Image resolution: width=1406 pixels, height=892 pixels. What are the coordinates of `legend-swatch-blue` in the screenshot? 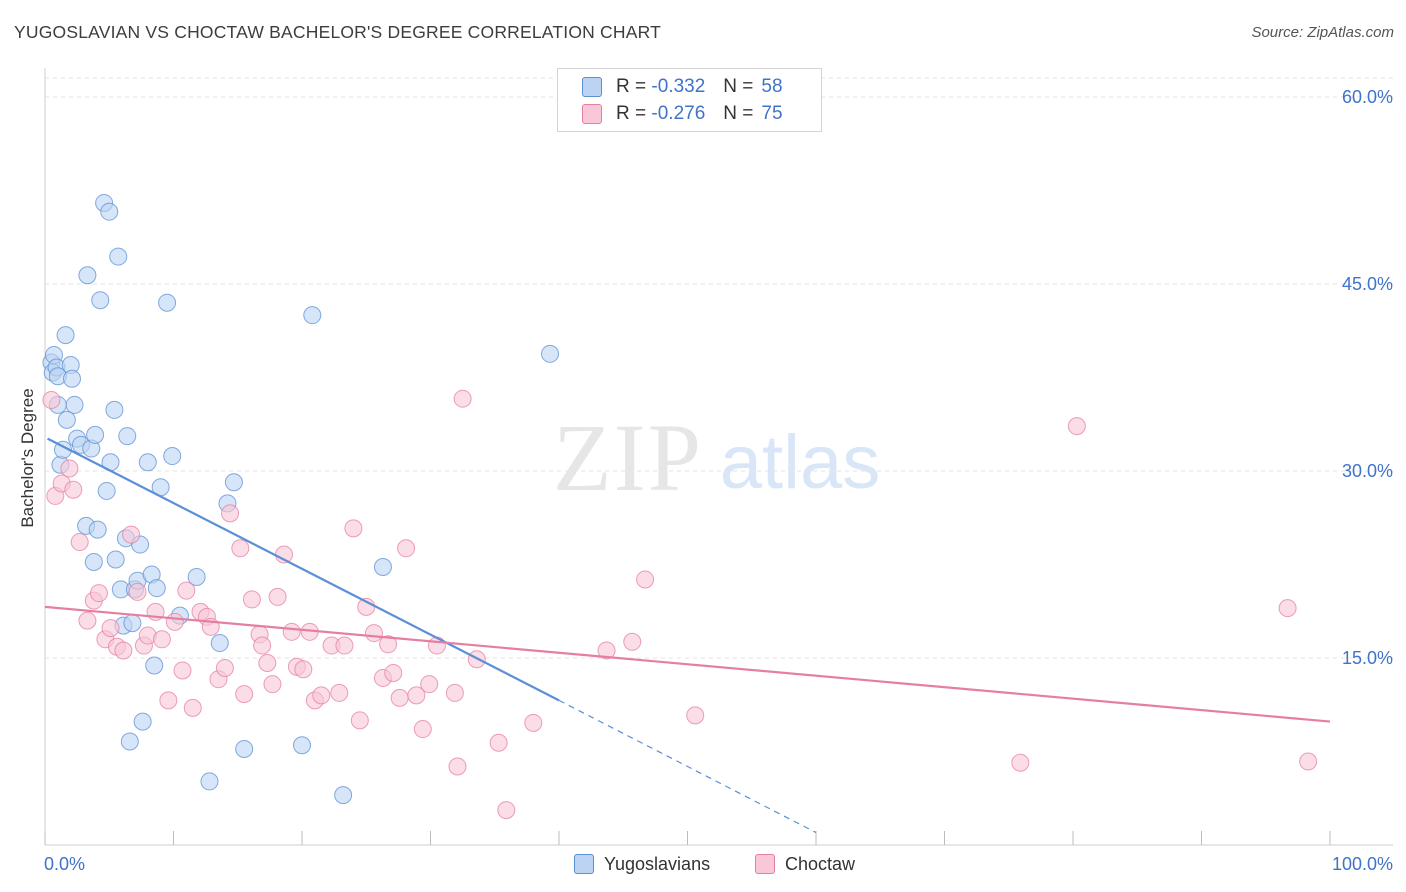 It's located at (584, 864).